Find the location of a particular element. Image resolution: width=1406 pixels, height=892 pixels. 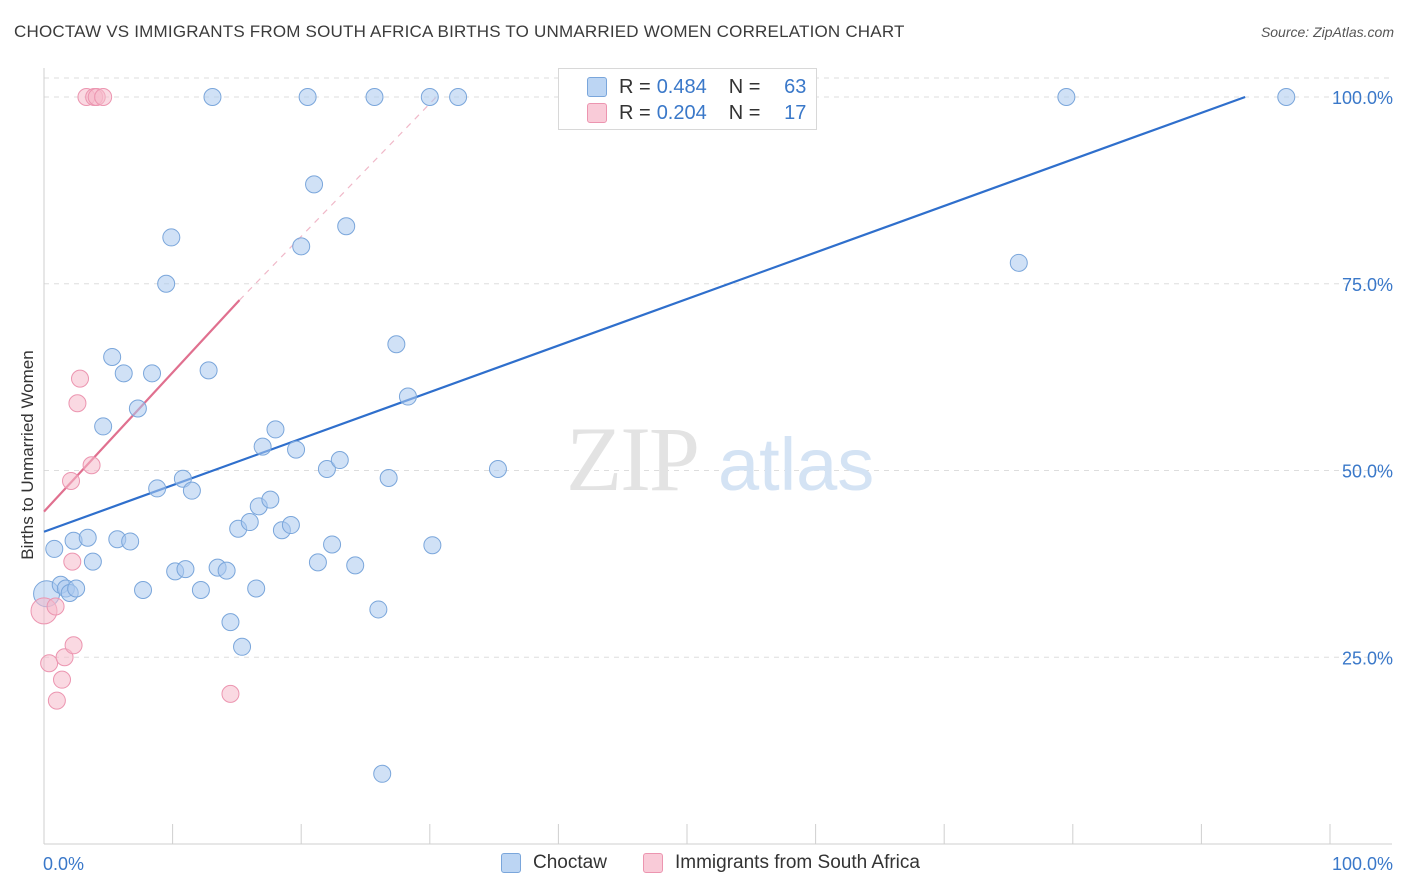

legend-row-south-africa: R = 0.204 N = 17 is located at coordinates (696, 113).